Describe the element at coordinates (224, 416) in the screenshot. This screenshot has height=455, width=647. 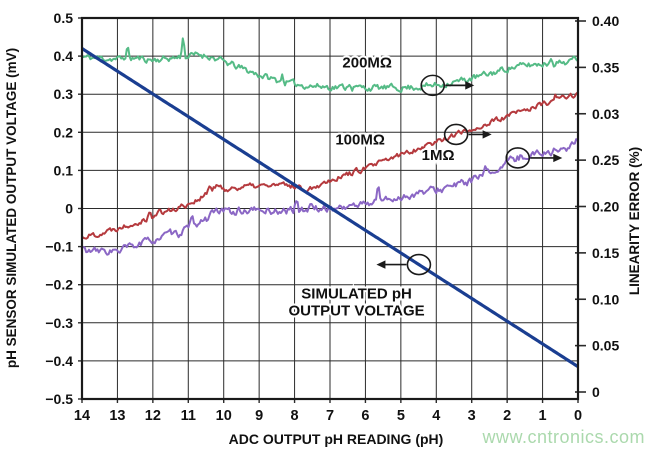
I see `x-tick-label: 10` at that location.